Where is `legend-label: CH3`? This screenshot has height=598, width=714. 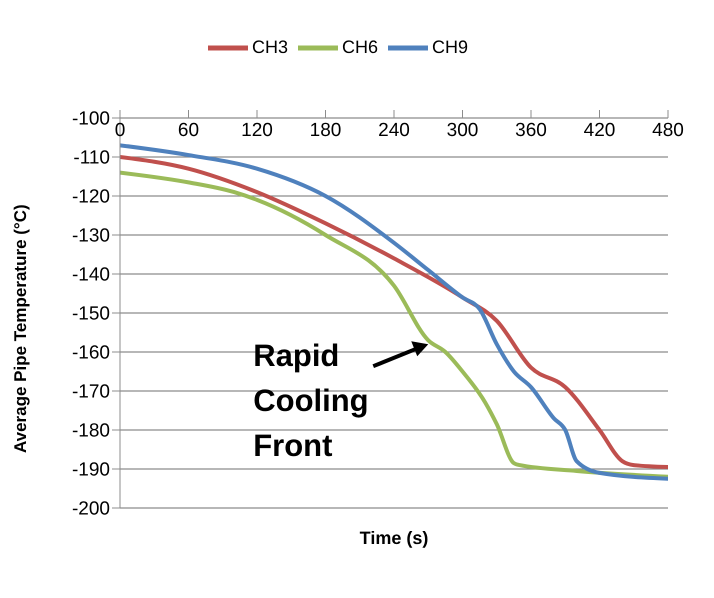 legend-label: CH3 is located at coordinates (270, 46).